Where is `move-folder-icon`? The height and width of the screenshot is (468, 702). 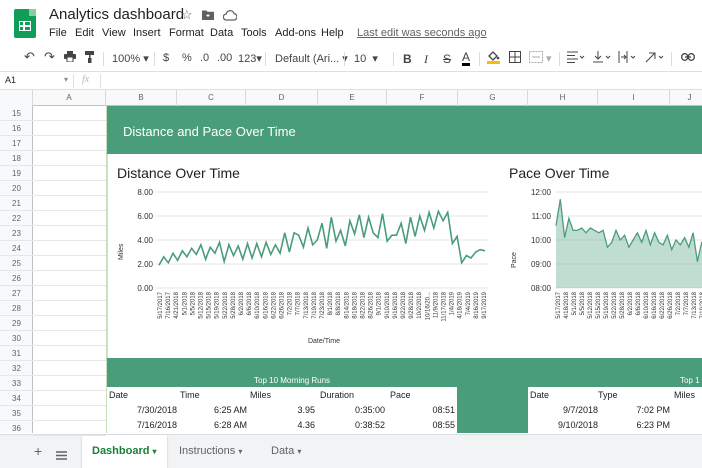 move-folder-icon is located at coordinates (208, 16).